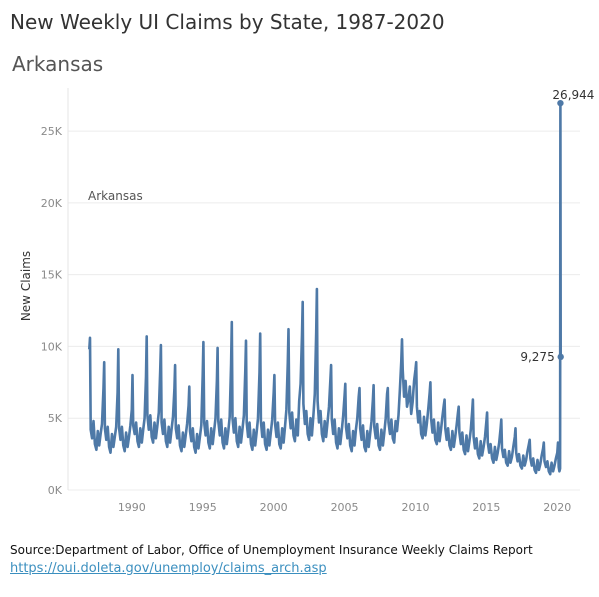 The image size is (599, 597). I want to click on y-tick-label: 20K, so click(52, 203).